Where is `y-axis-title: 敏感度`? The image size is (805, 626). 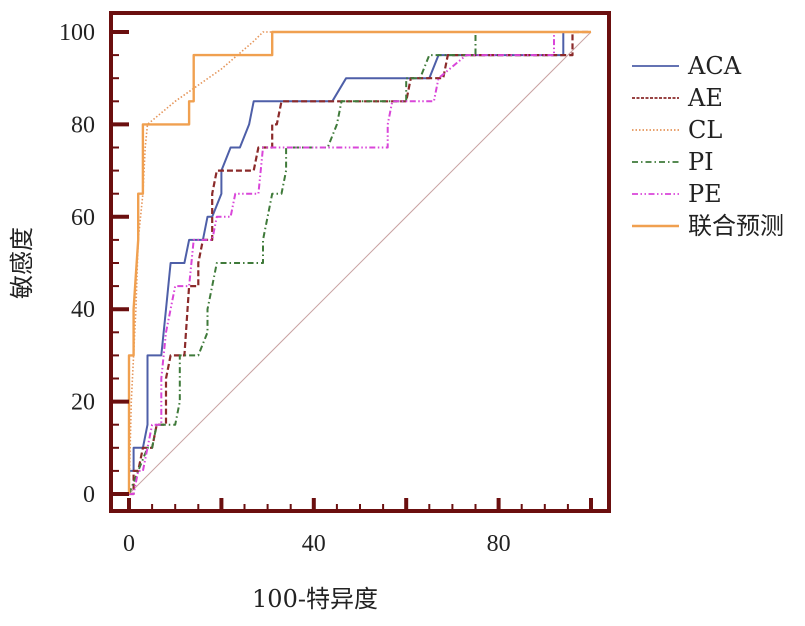 y-axis-title: 敏感度 is located at coordinates (22, 263).